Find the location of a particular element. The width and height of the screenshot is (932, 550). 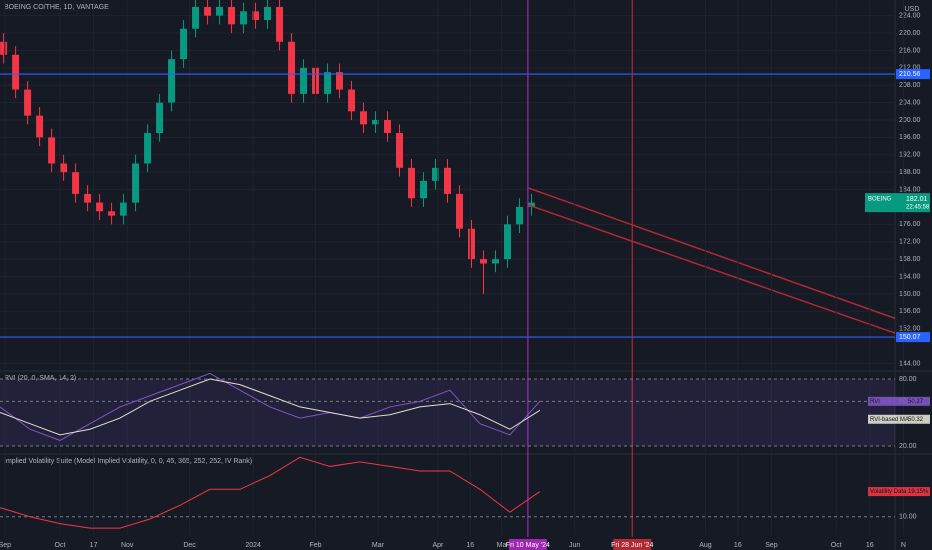

y-tick-label: 192.00 is located at coordinates (910, 155).